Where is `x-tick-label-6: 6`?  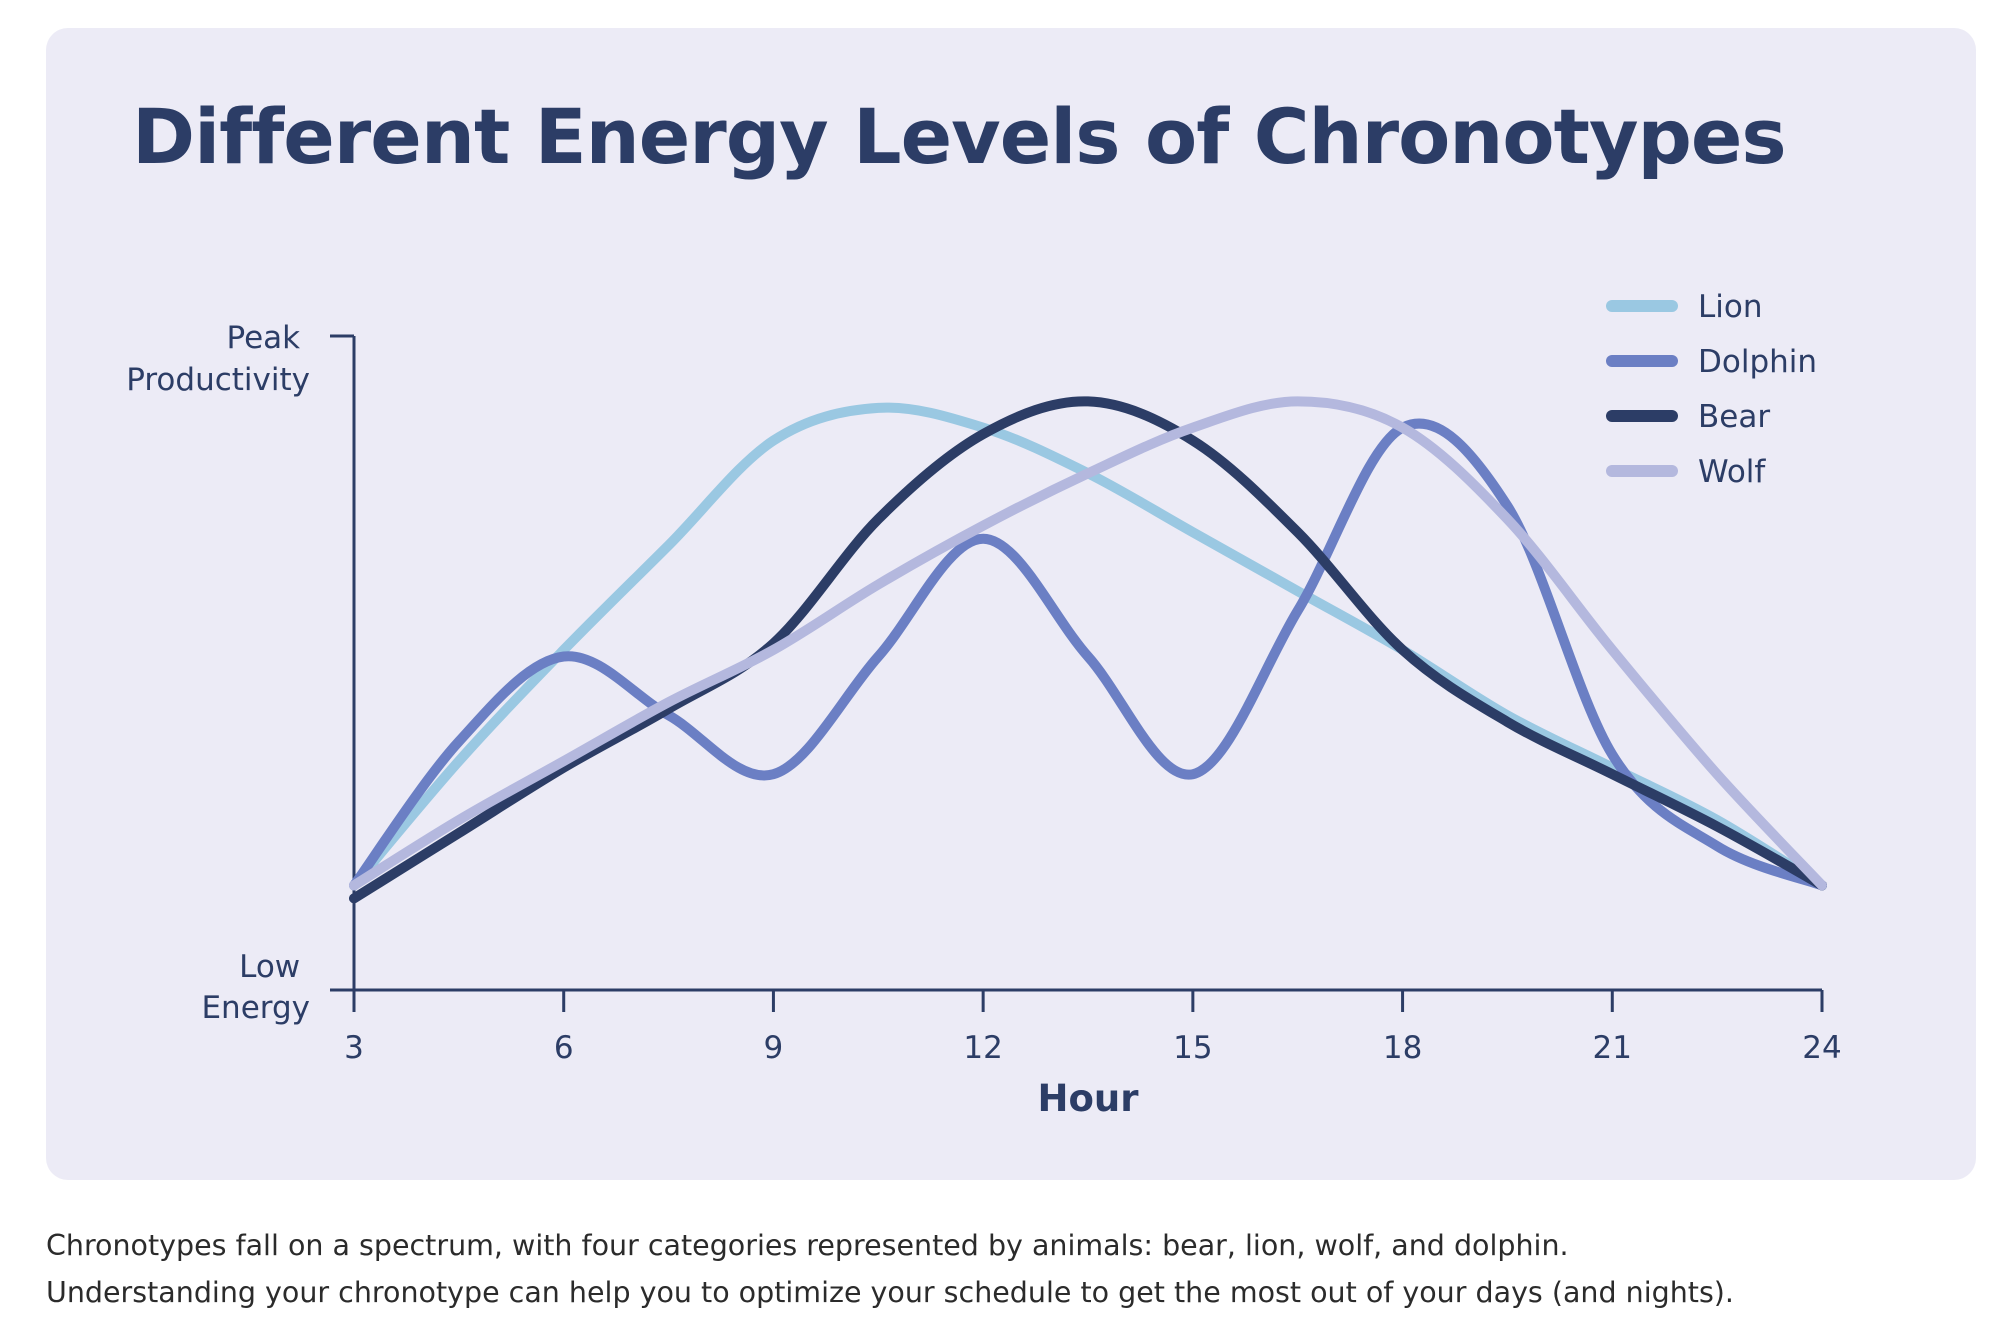
x-tick-label-6: 6 is located at coordinates (564, 1048).